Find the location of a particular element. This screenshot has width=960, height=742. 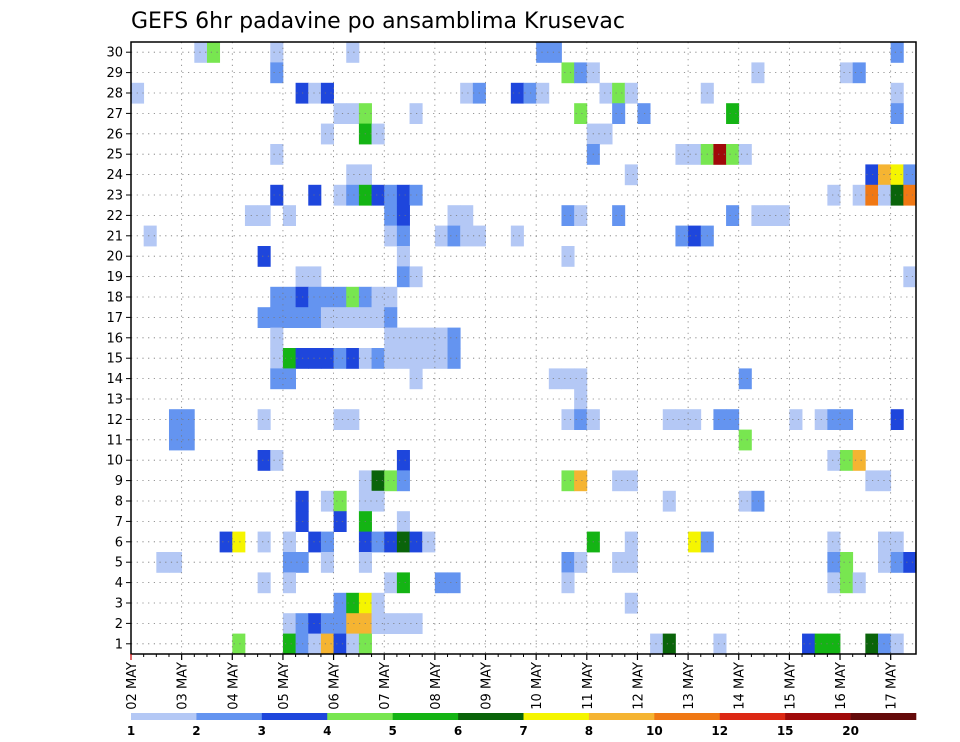

y-tick-label: 7 is located at coordinates (119, 522).